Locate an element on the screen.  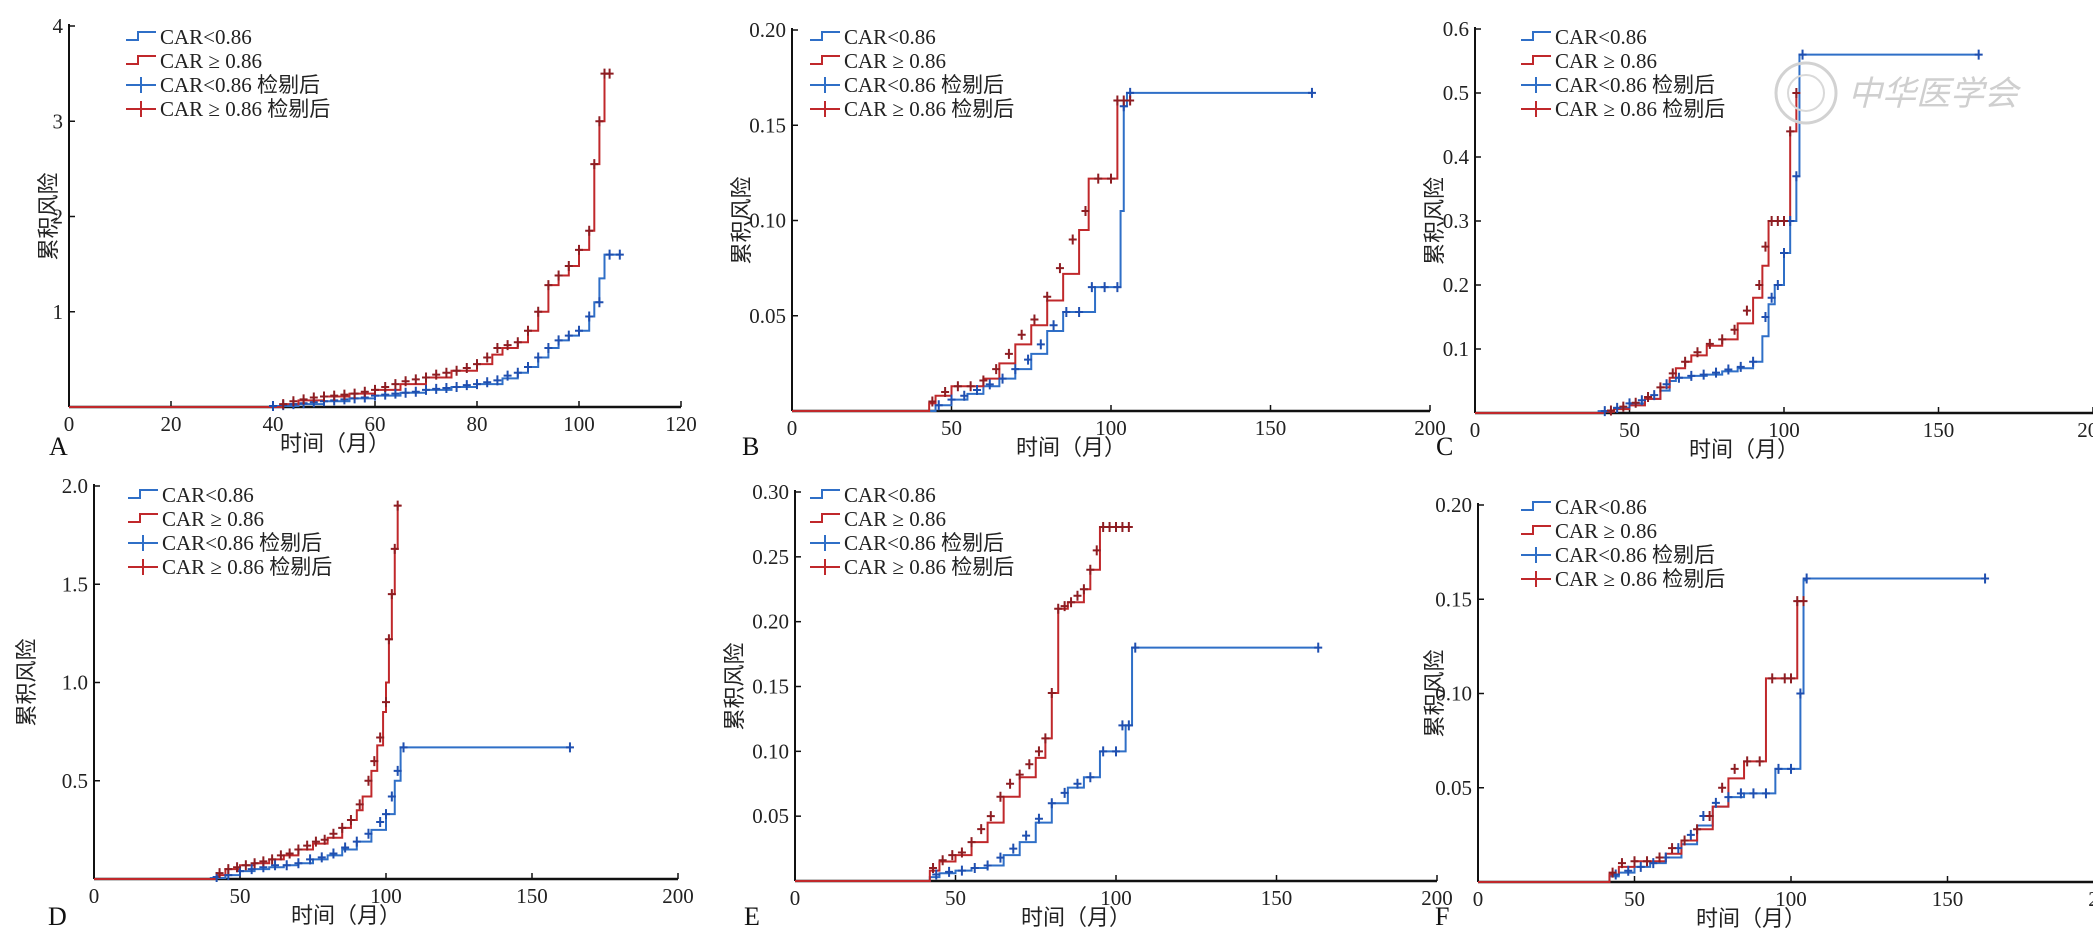
watermark-text: 中华医学会 is located at coordinates (1935, 94).